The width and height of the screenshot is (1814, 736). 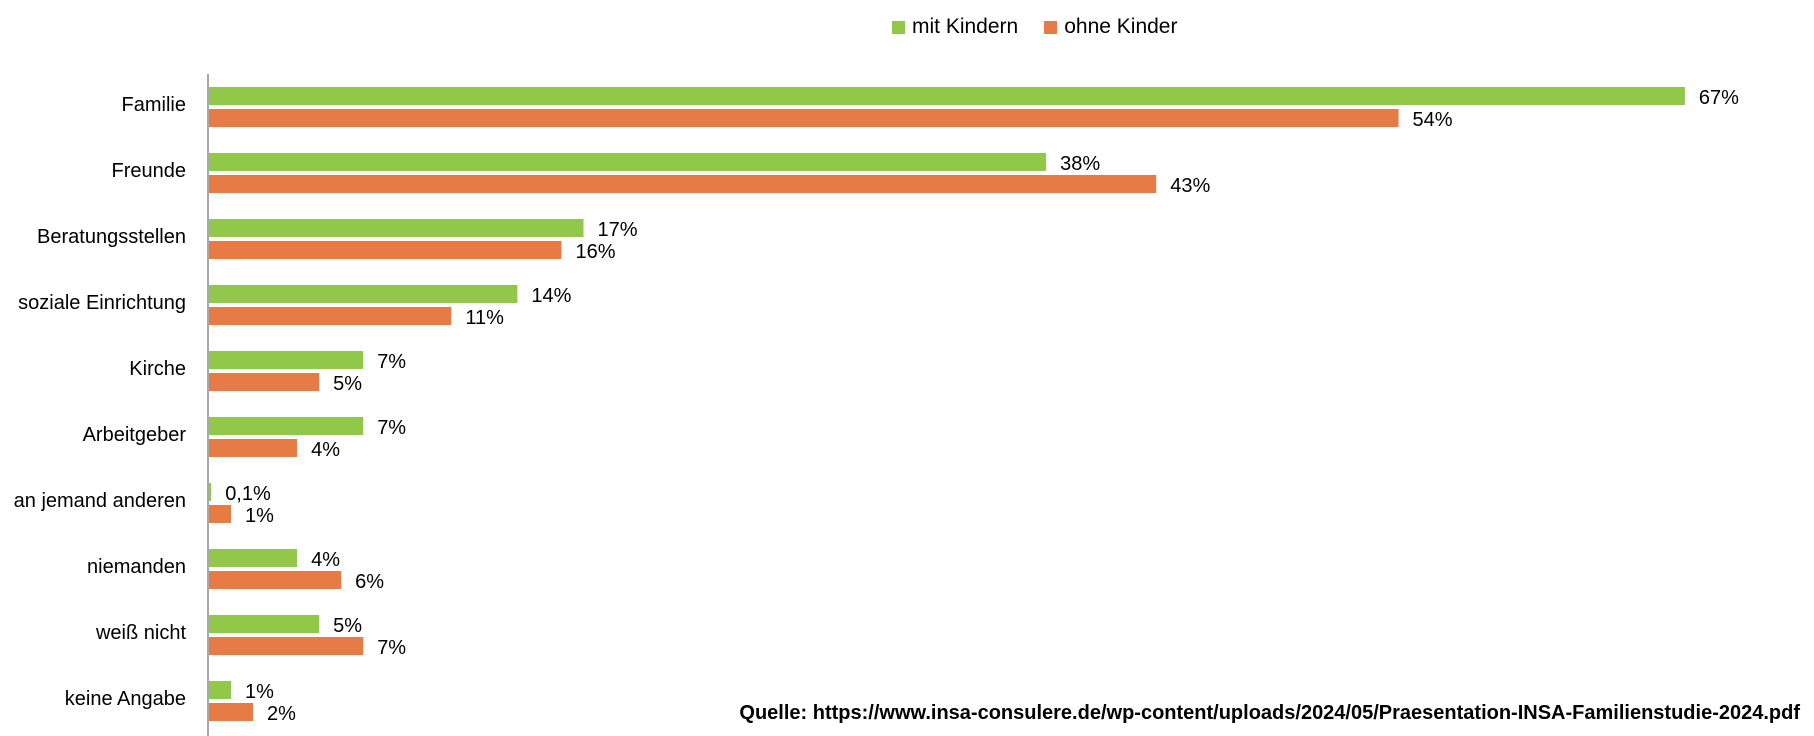 I want to click on data-label-ohne-kinder-familie: 54%, so click(x=1433, y=120).